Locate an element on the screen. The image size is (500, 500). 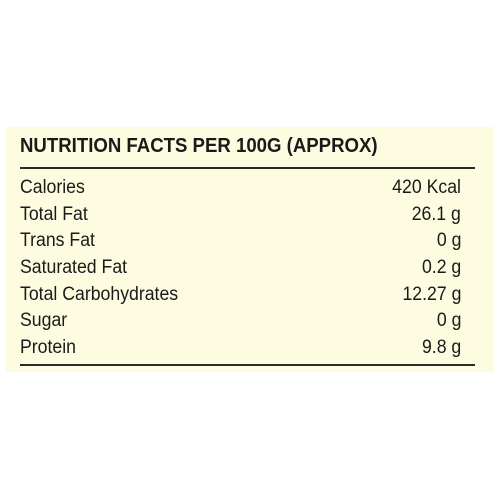
nutrient-value: 9.8 g is located at coordinates (441, 348).